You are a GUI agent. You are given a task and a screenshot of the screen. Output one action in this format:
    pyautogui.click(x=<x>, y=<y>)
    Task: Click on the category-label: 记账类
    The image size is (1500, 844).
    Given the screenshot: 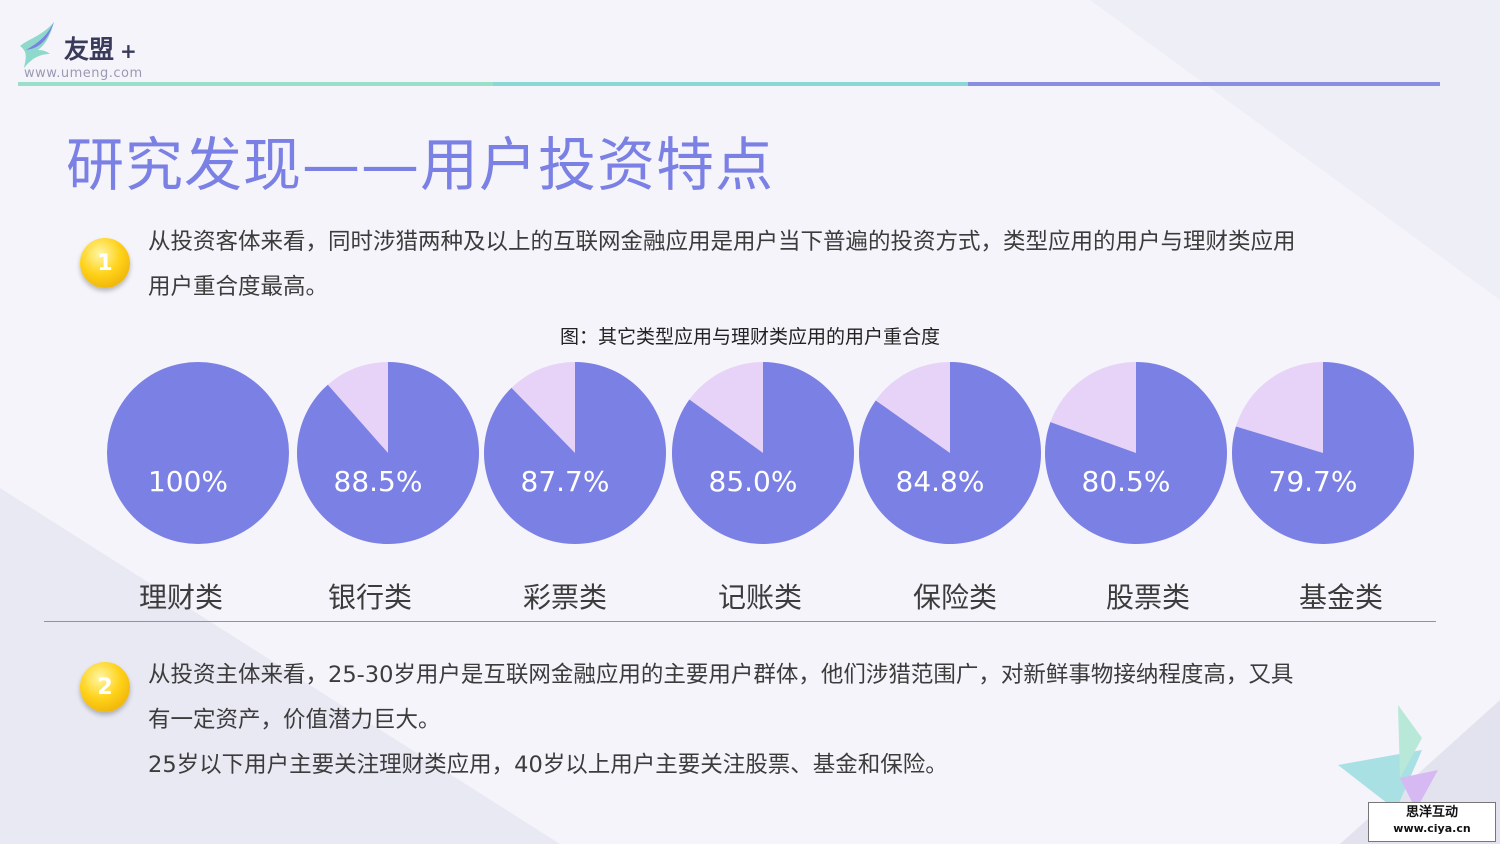 What is the action you would take?
    pyautogui.click(x=759, y=597)
    